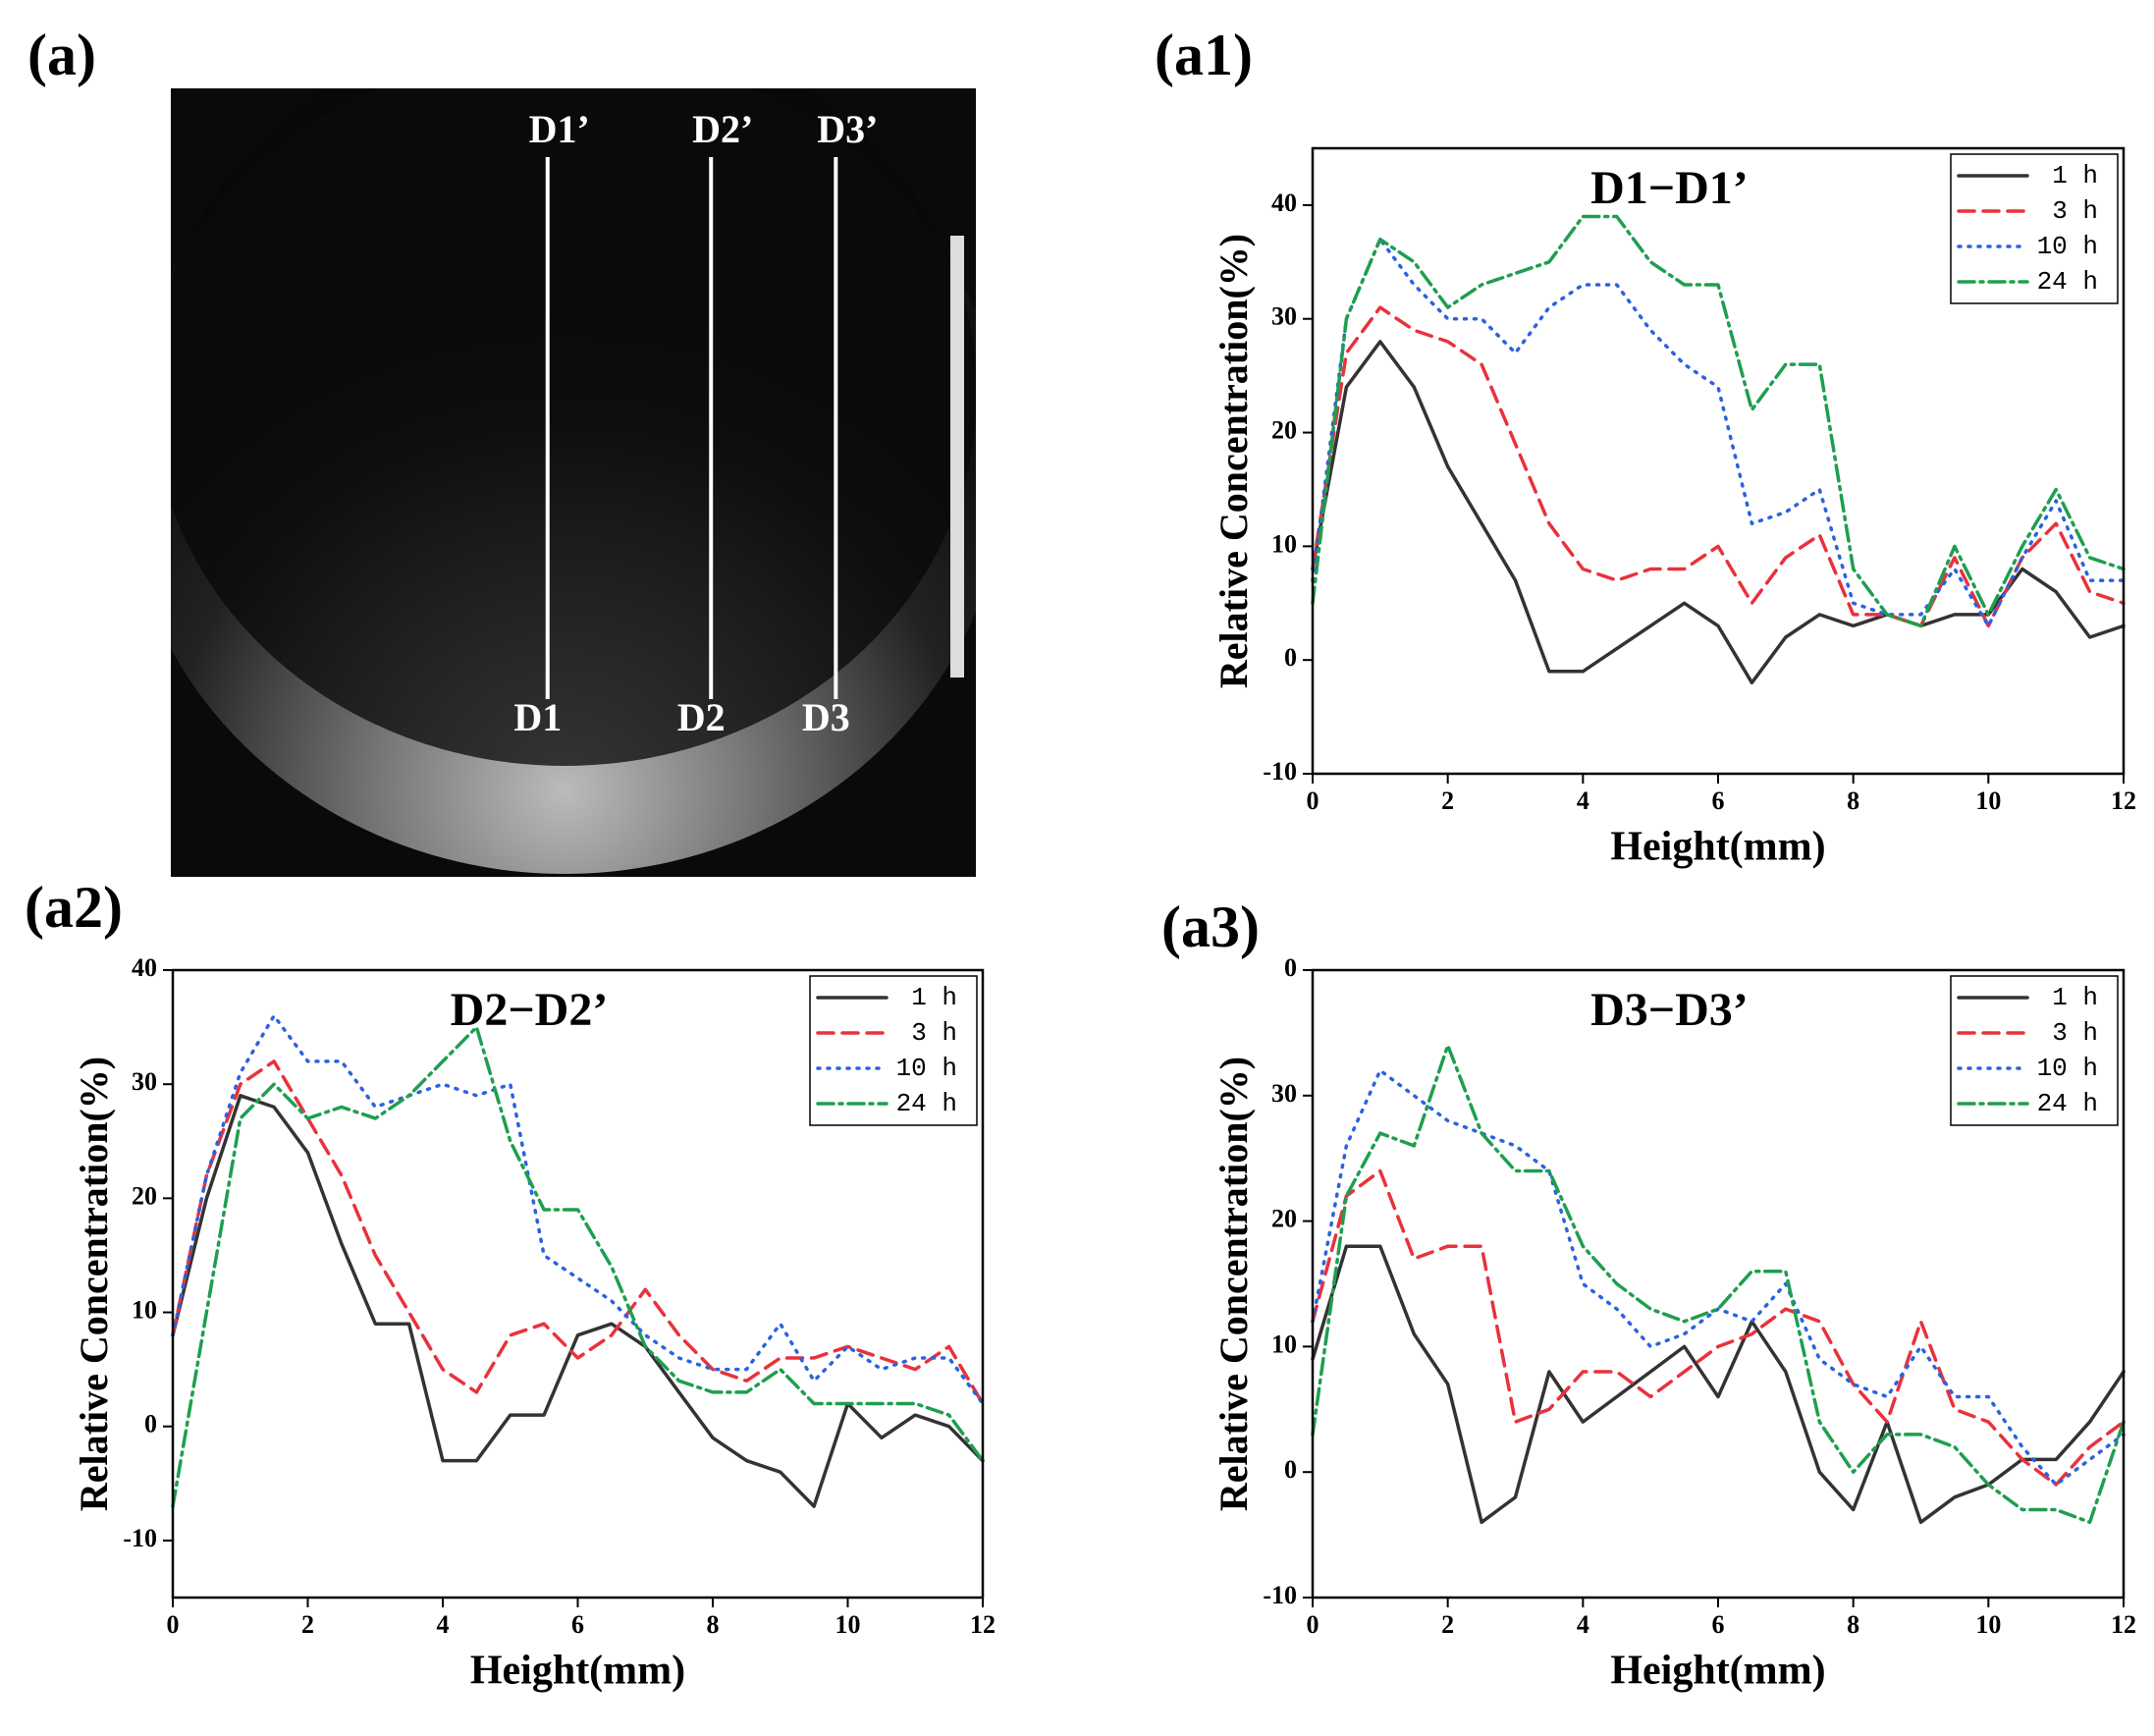 The image size is (2154, 1736). Describe the element at coordinates (62, 55) in the screenshot. I see `panel-label: (a)` at that location.